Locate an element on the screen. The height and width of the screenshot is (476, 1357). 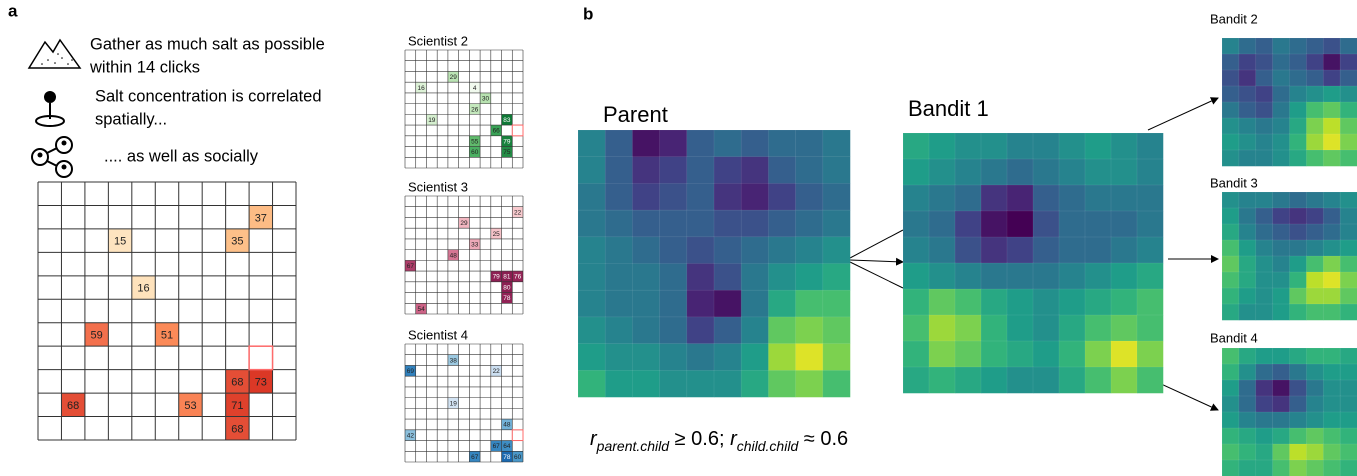
instruction-text: within 14 clicks is located at coordinates (144, 67).